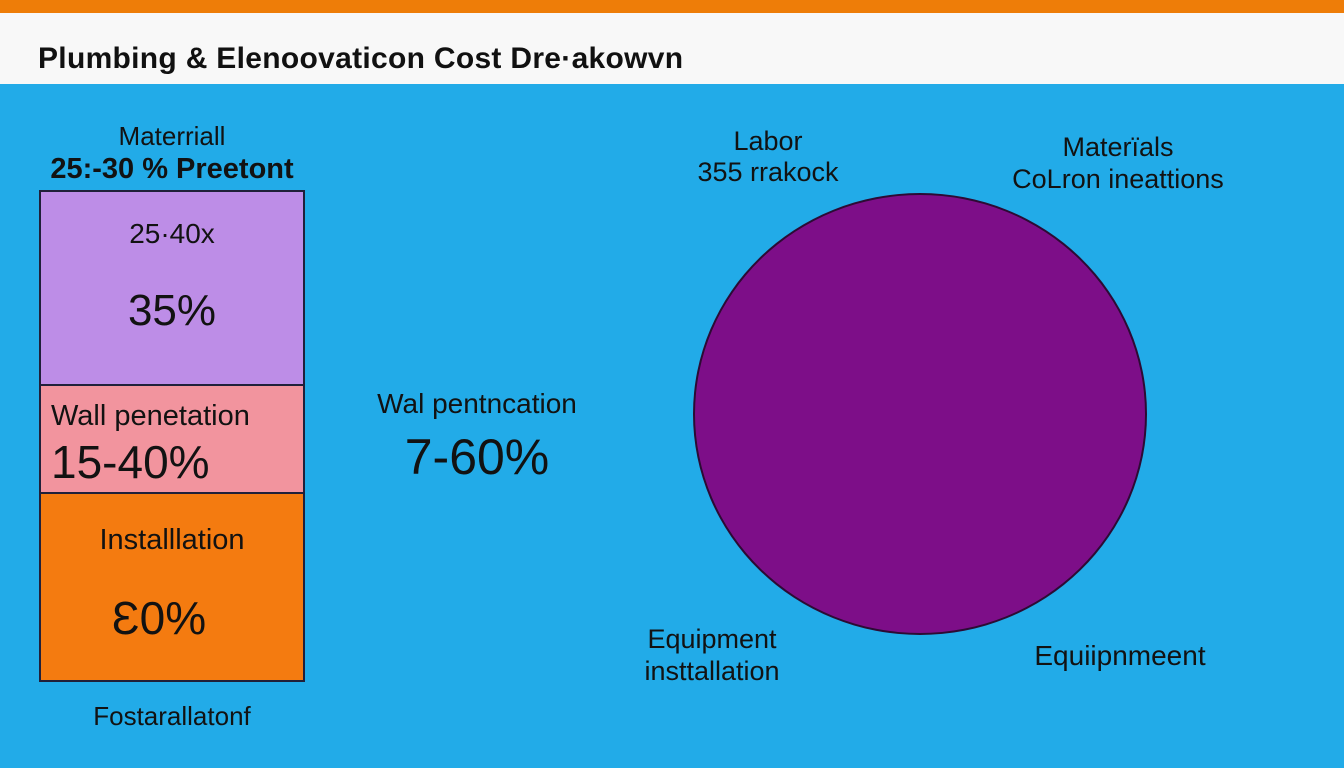  What do you see at coordinates (150, 416) in the screenshot?
I see `segment-wall-label: Wall penetation` at bounding box center [150, 416].